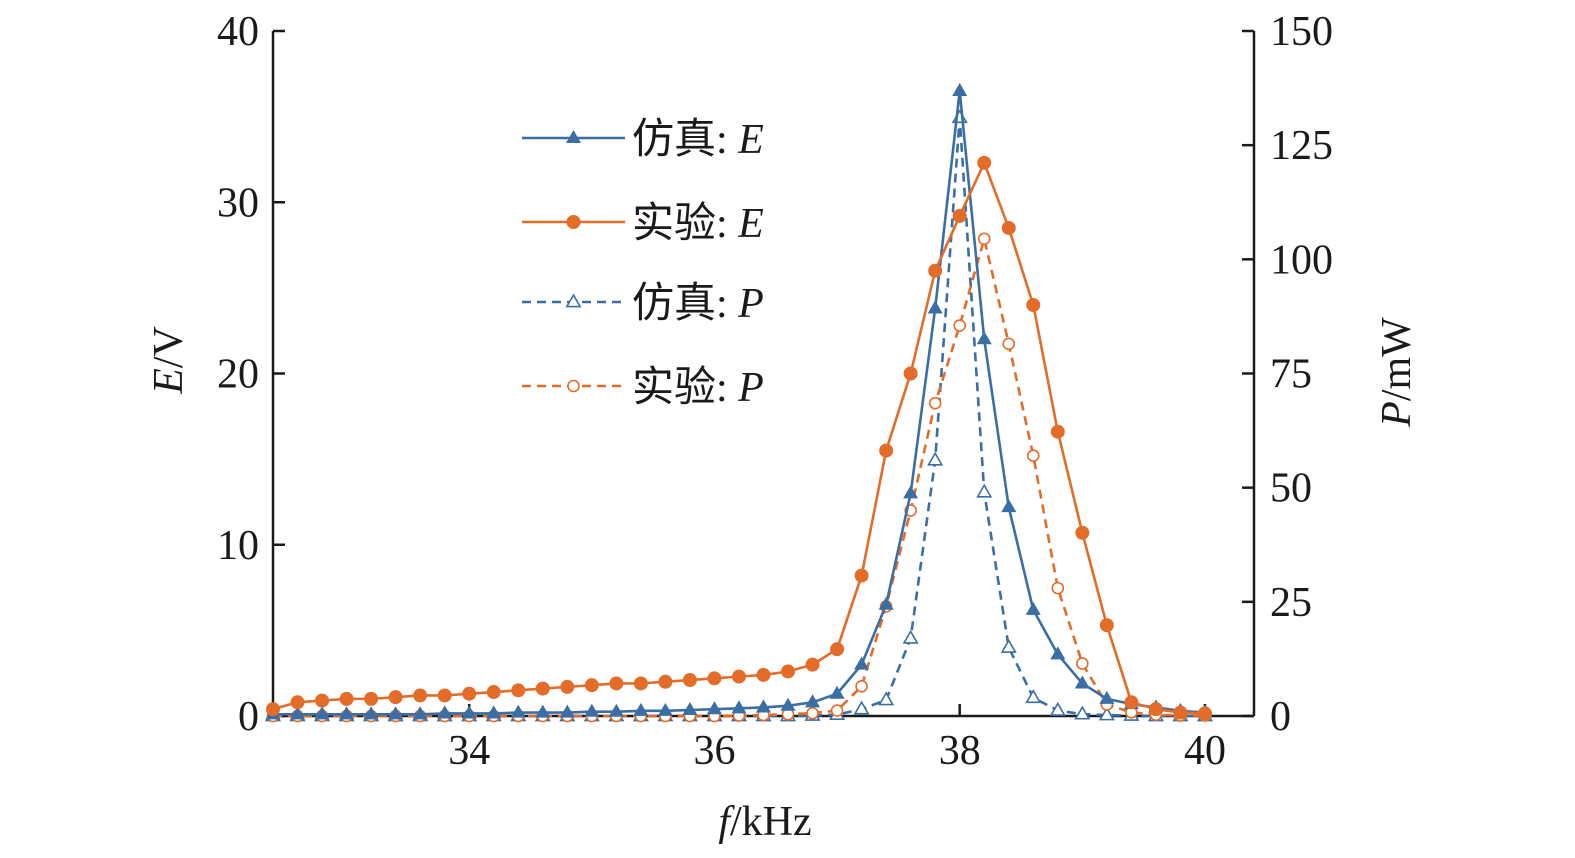 Image resolution: width=1575 pixels, height=858 pixels. What do you see at coordinates (698, 140) in the screenshot?
I see `legend-label: 仿真: E` at bounding box center [698, 140].